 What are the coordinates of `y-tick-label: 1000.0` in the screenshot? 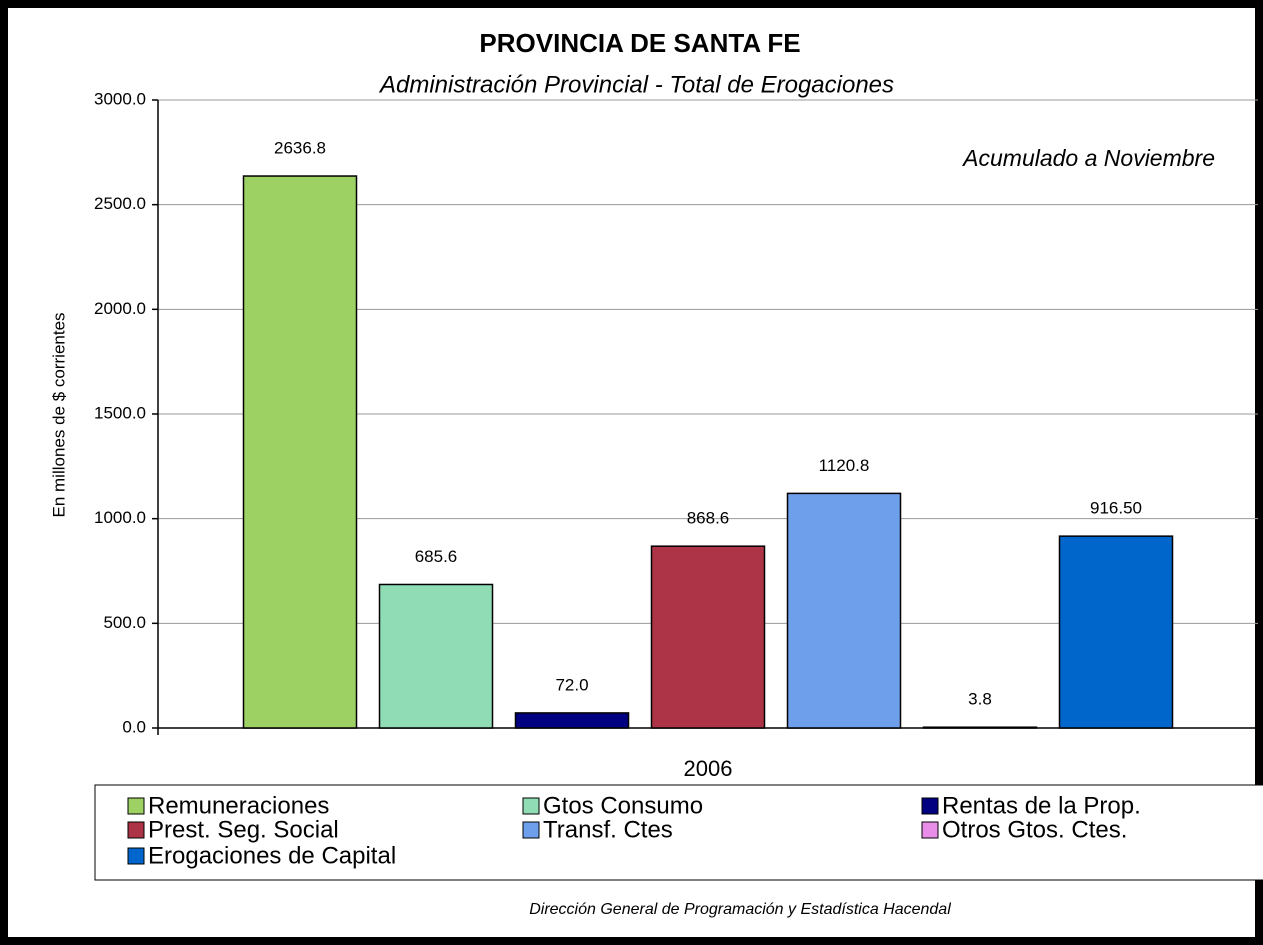 It's located at (120, 517).